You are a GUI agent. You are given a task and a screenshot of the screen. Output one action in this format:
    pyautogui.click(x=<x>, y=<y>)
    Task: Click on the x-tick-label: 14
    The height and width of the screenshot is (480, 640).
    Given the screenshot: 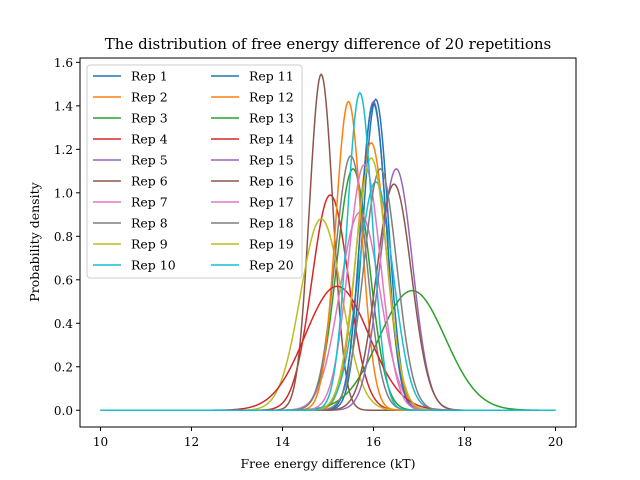 What is the action you would take?
    pyautogui.click(x=283, y=442)
    